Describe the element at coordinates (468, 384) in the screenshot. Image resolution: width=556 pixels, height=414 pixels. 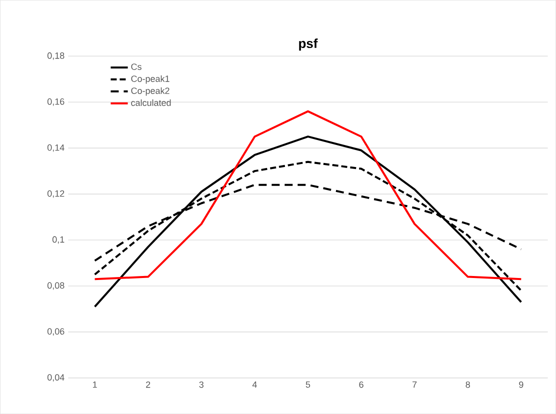
I see `x-tick-label: 8` at that location.